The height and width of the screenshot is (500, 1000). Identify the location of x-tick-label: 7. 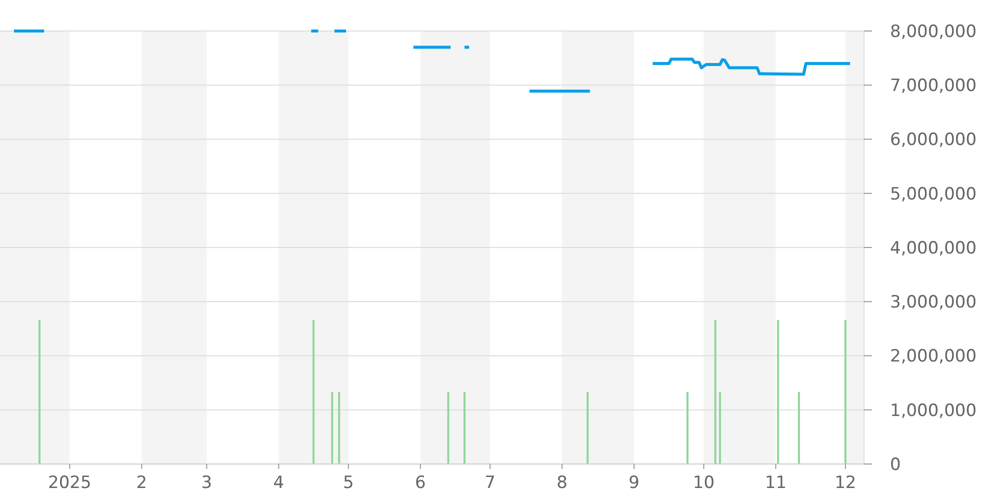
(490, 483).